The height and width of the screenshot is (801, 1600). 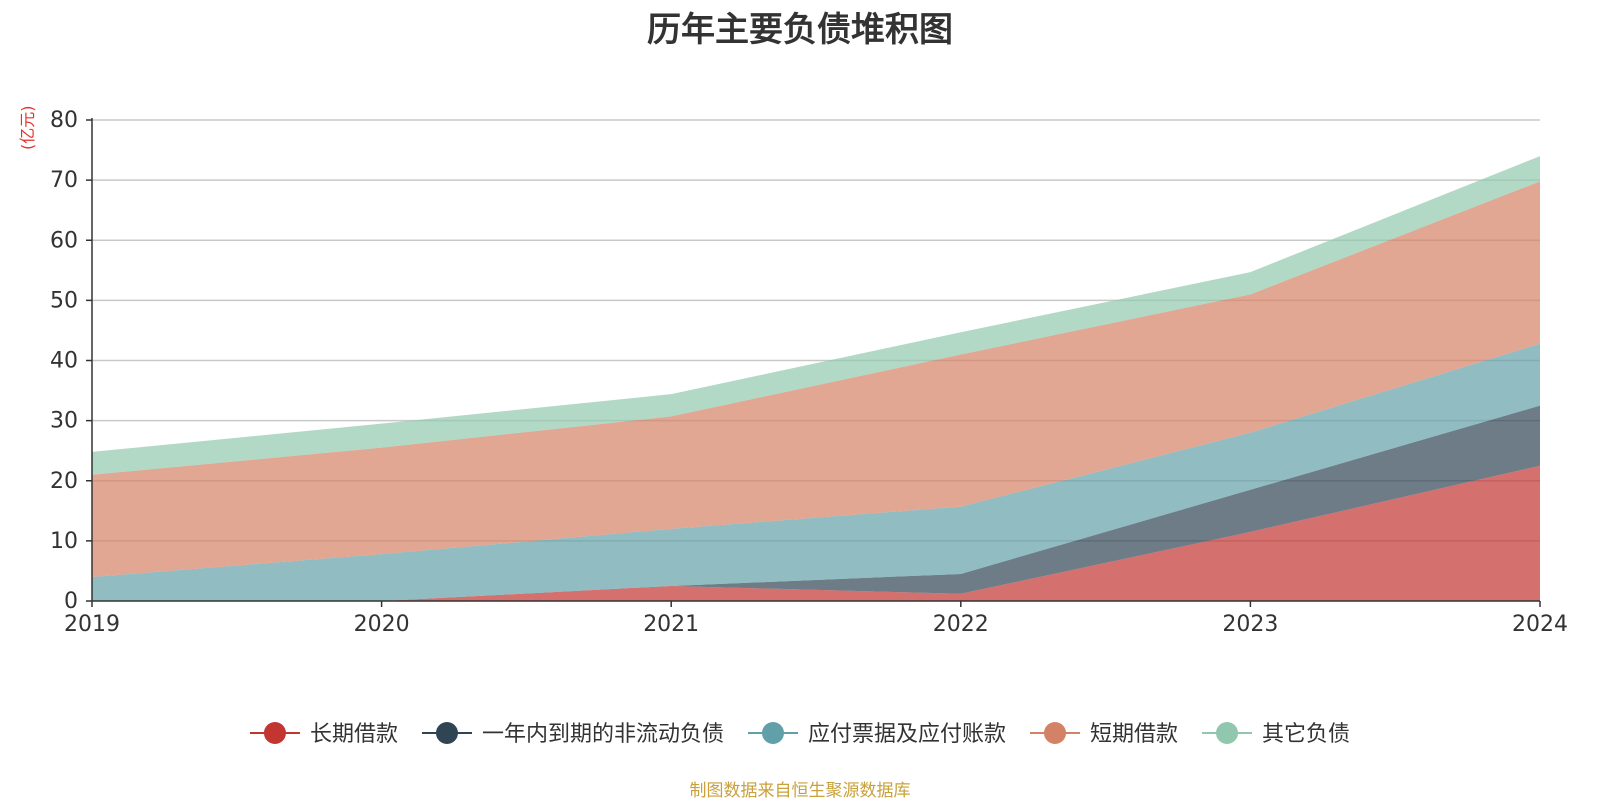 I want to click on y-tick-label: 10, so click(x=64, y=541).